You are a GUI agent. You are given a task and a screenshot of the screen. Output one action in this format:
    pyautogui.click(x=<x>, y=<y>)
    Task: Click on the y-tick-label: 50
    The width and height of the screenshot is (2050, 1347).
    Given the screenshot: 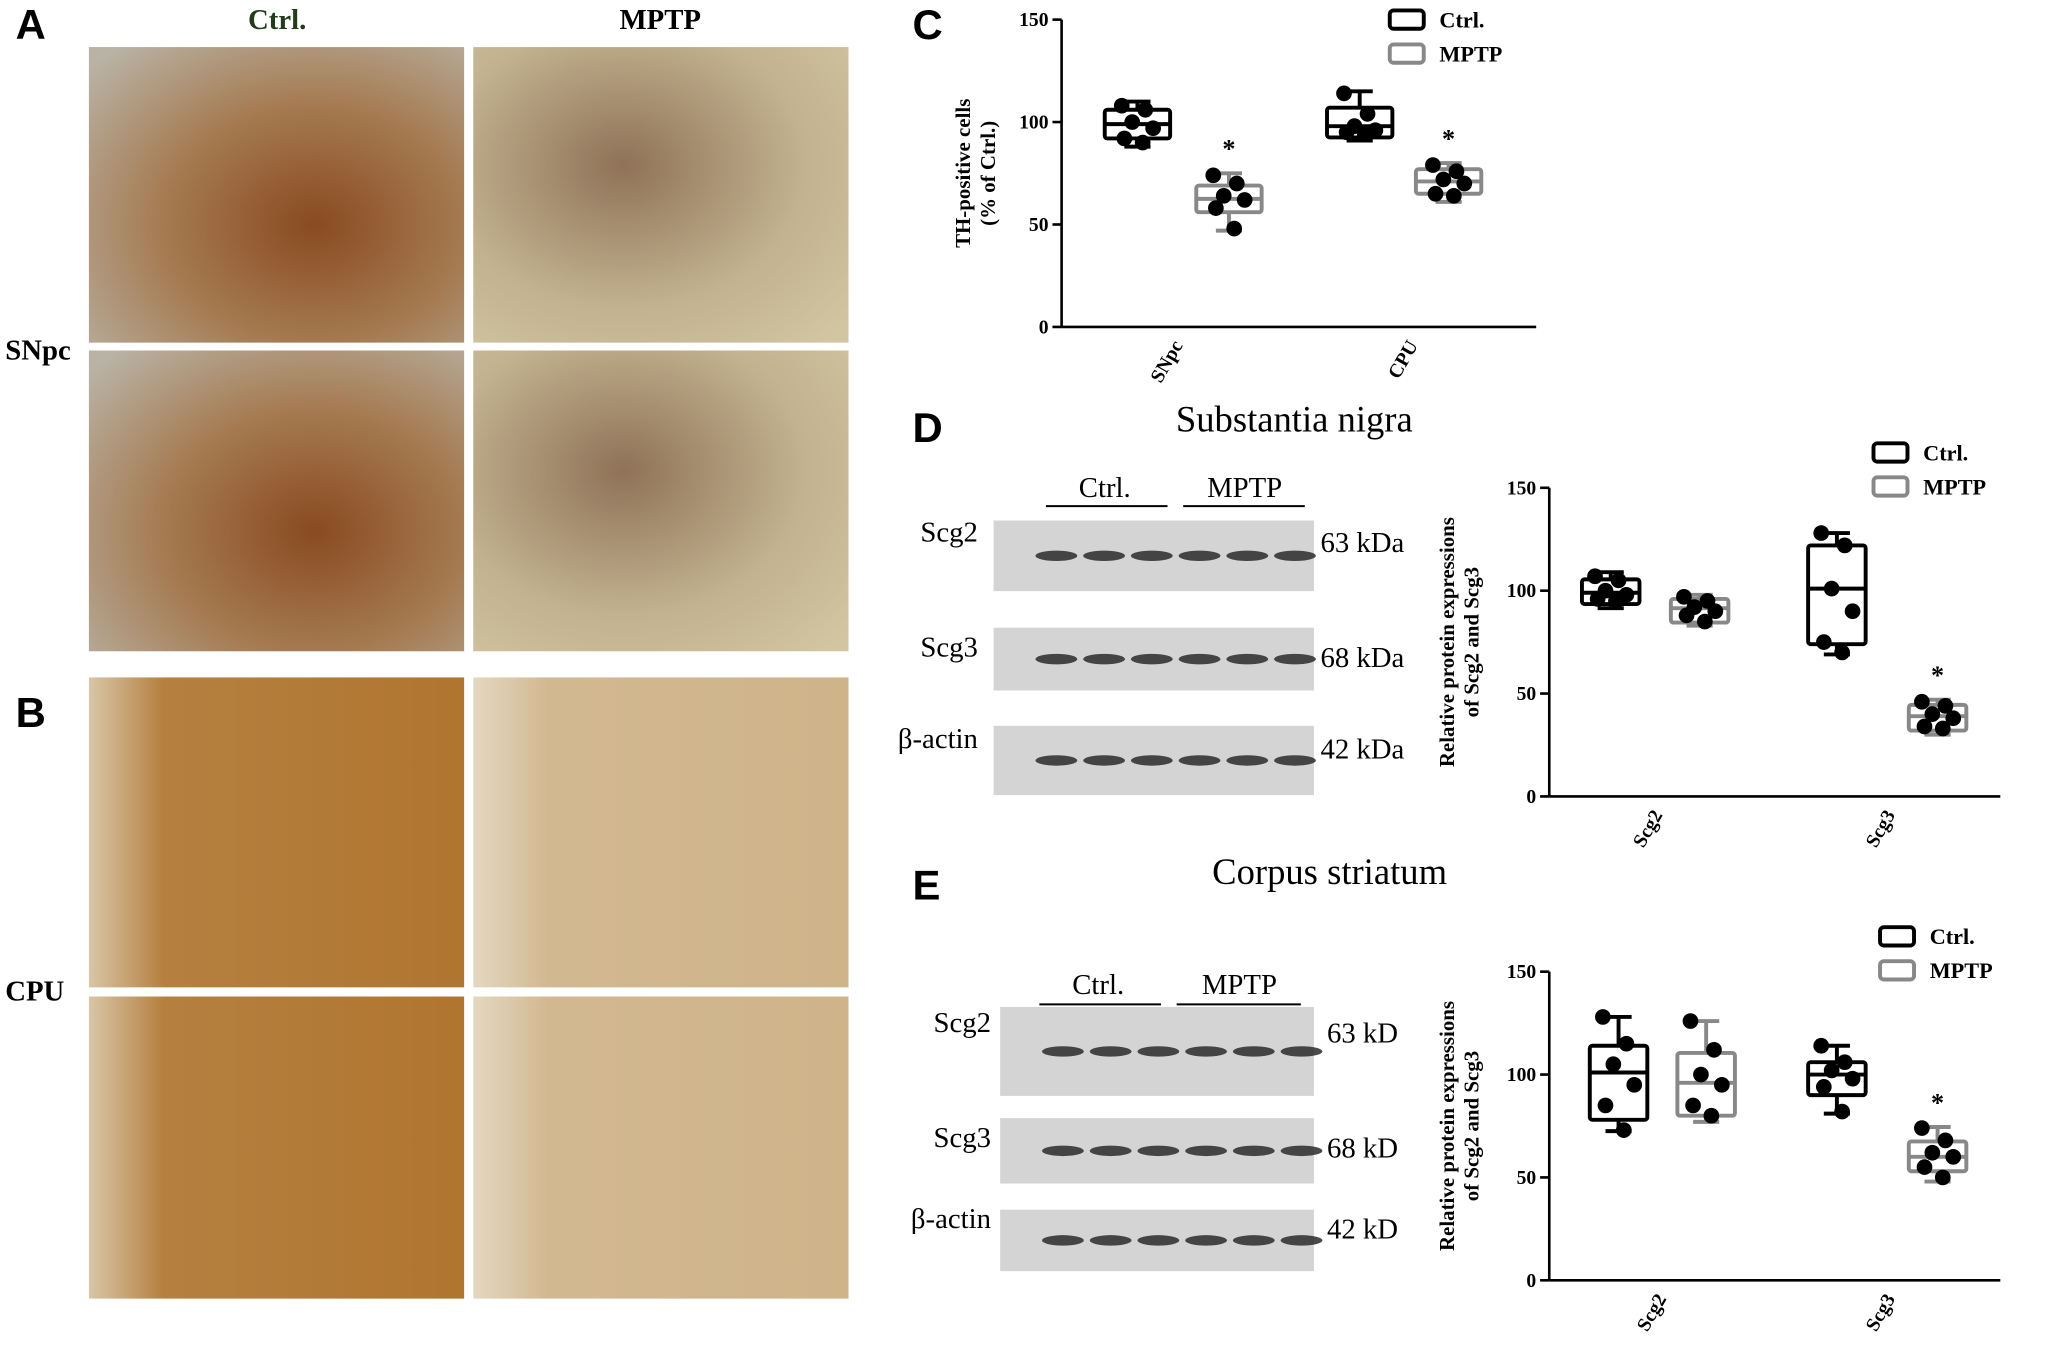 What is the action you would take?
    pyautogui.click(x=1039, y=225)
    